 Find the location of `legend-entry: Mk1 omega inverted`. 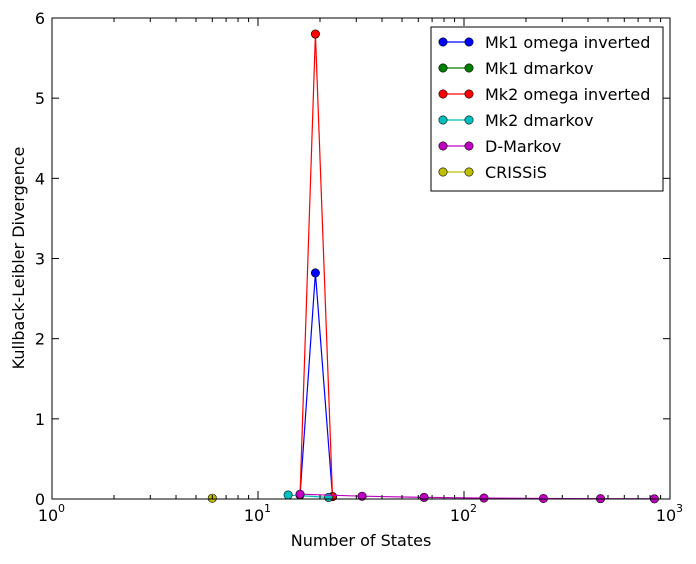

legend-entry: Mk1 omega inverted is located at coordinates (544, 42).